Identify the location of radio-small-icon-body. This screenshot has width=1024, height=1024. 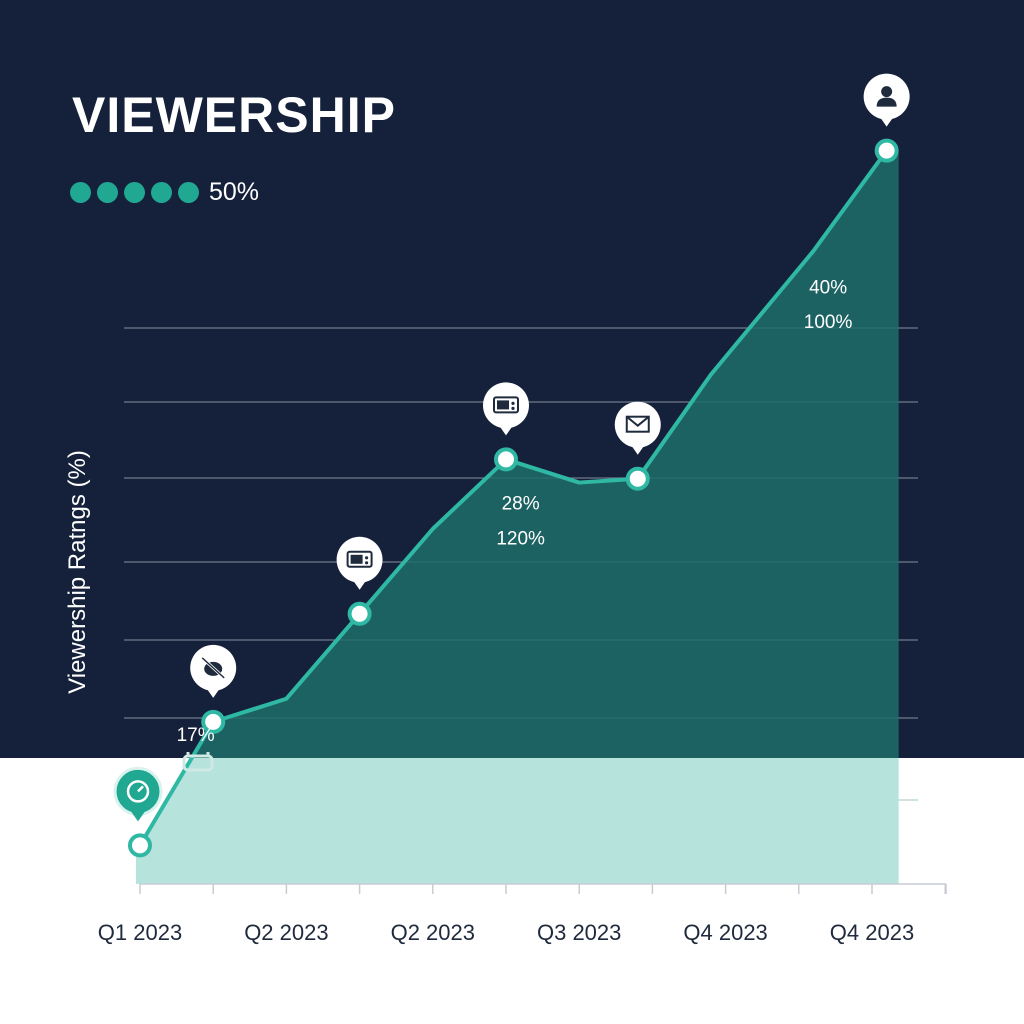
(198, 763).